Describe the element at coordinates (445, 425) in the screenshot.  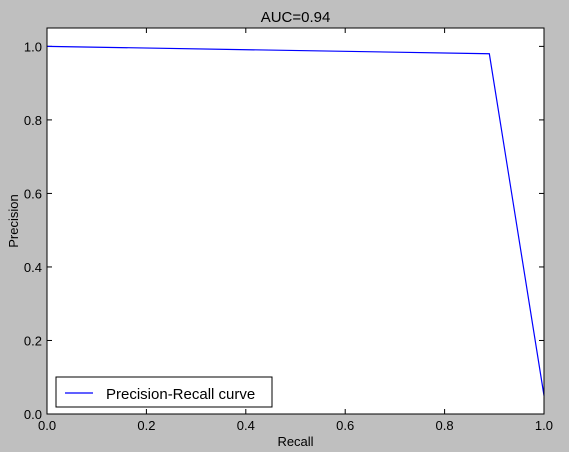
I see `x-tick-label: 0.8` at that location.